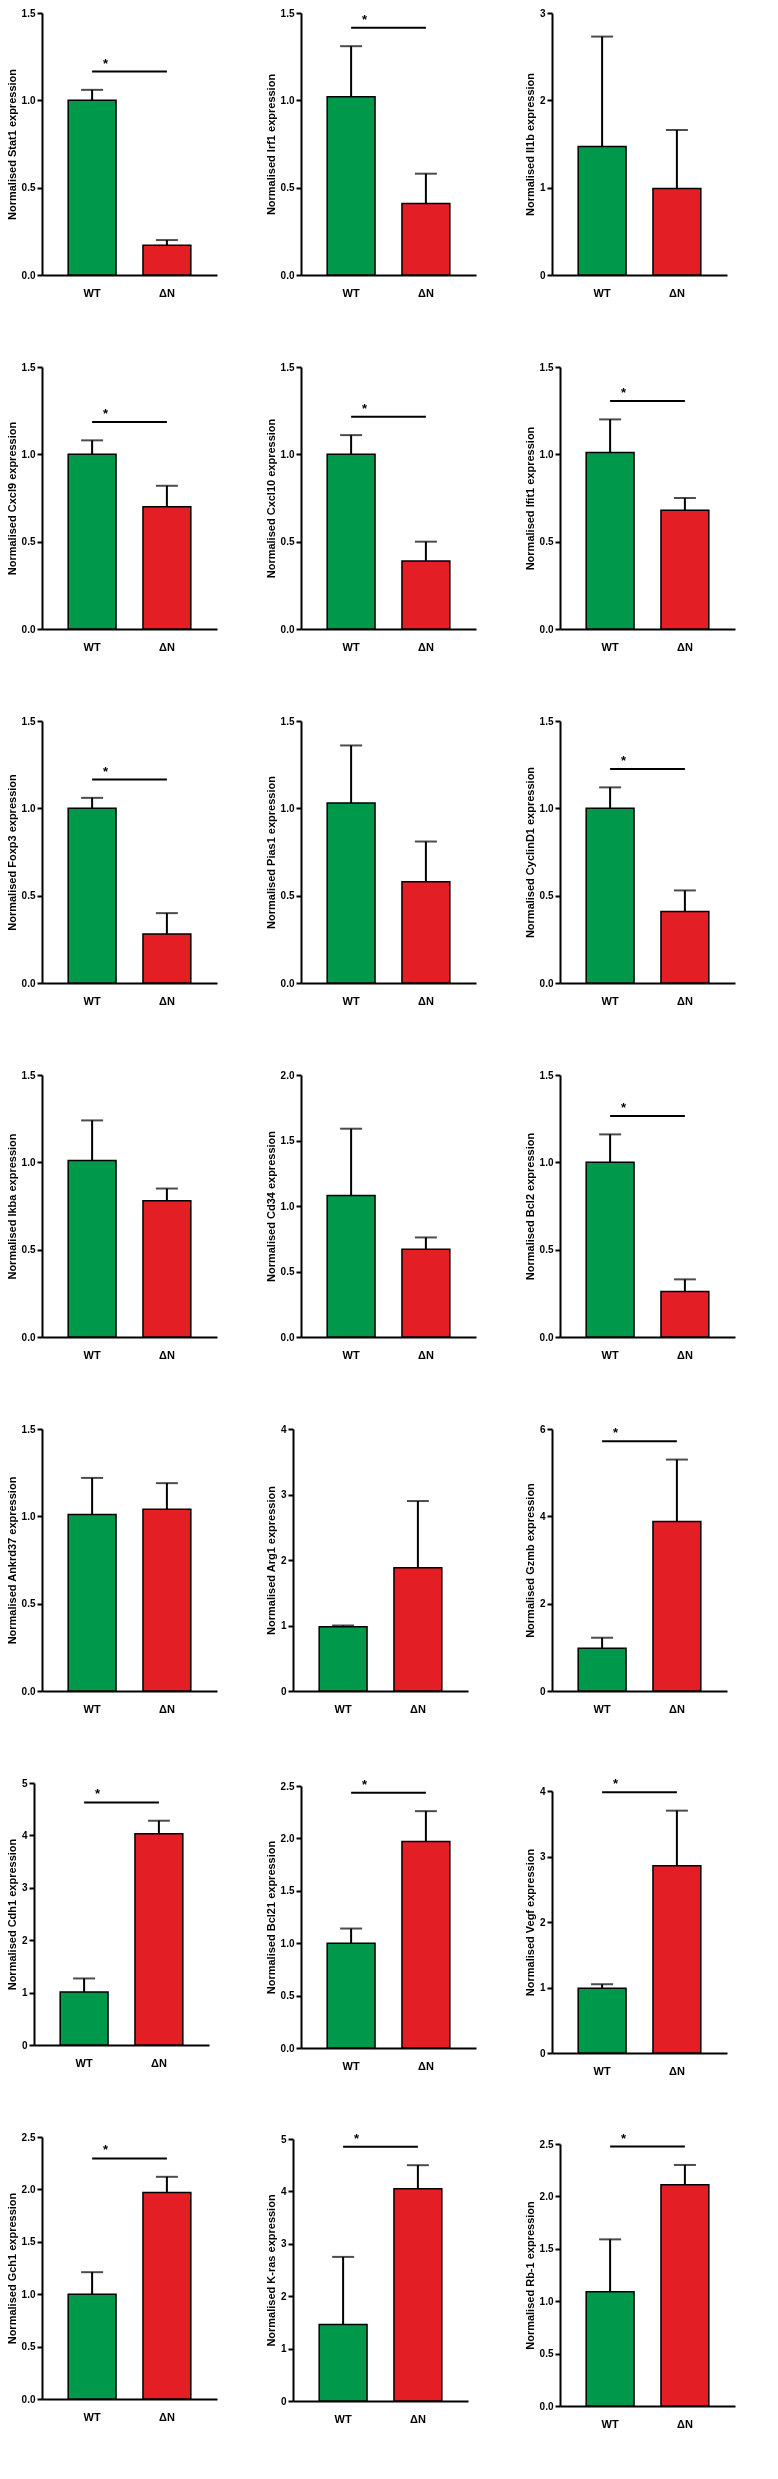  I want to click on y-axis-title: Normalised Rb-1 expression, so click(529, 2275).